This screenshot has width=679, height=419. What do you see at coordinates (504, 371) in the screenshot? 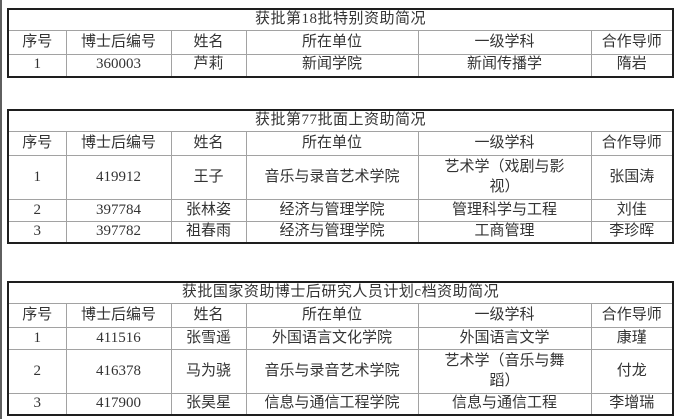
I see `table-cell: 艺术学（音乐与舞 蹈）` at bounding box center [504, 371].